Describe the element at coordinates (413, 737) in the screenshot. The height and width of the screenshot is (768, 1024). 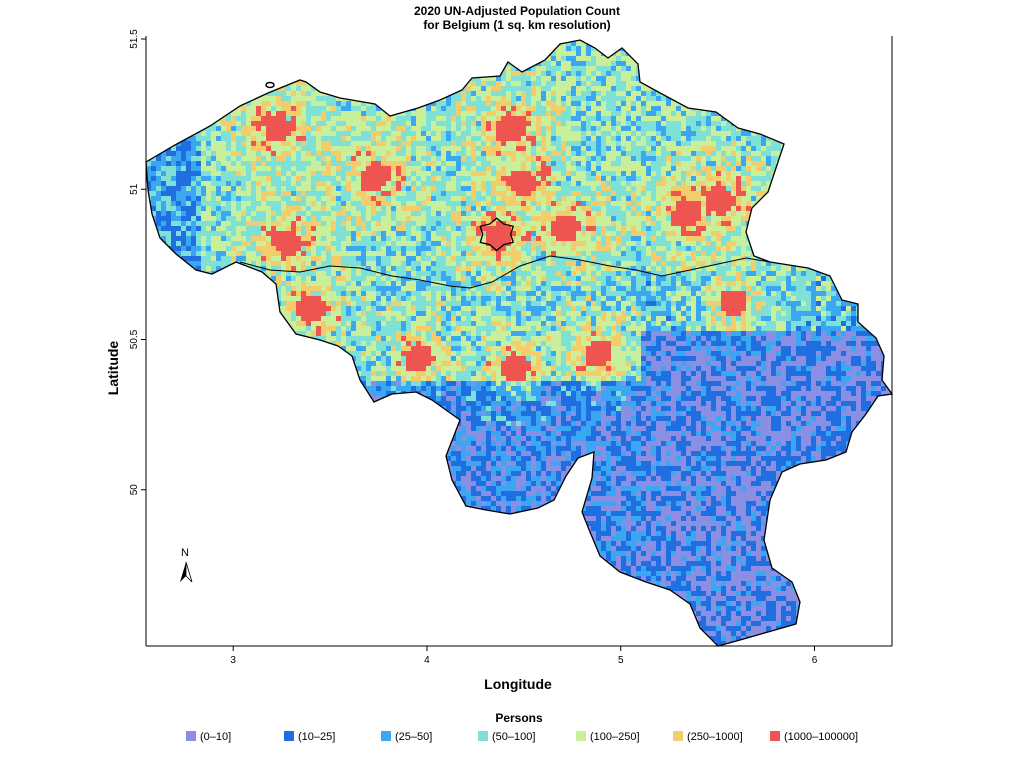
I see `legend-label: (25–50]` at that location.